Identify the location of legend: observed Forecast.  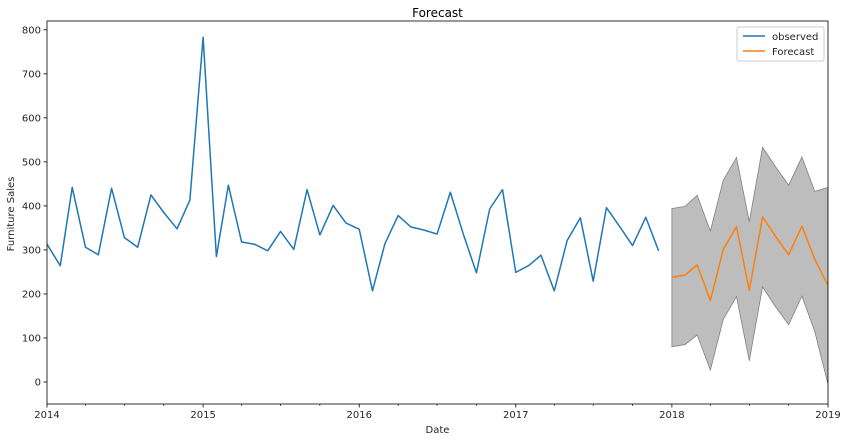
(780, 44).